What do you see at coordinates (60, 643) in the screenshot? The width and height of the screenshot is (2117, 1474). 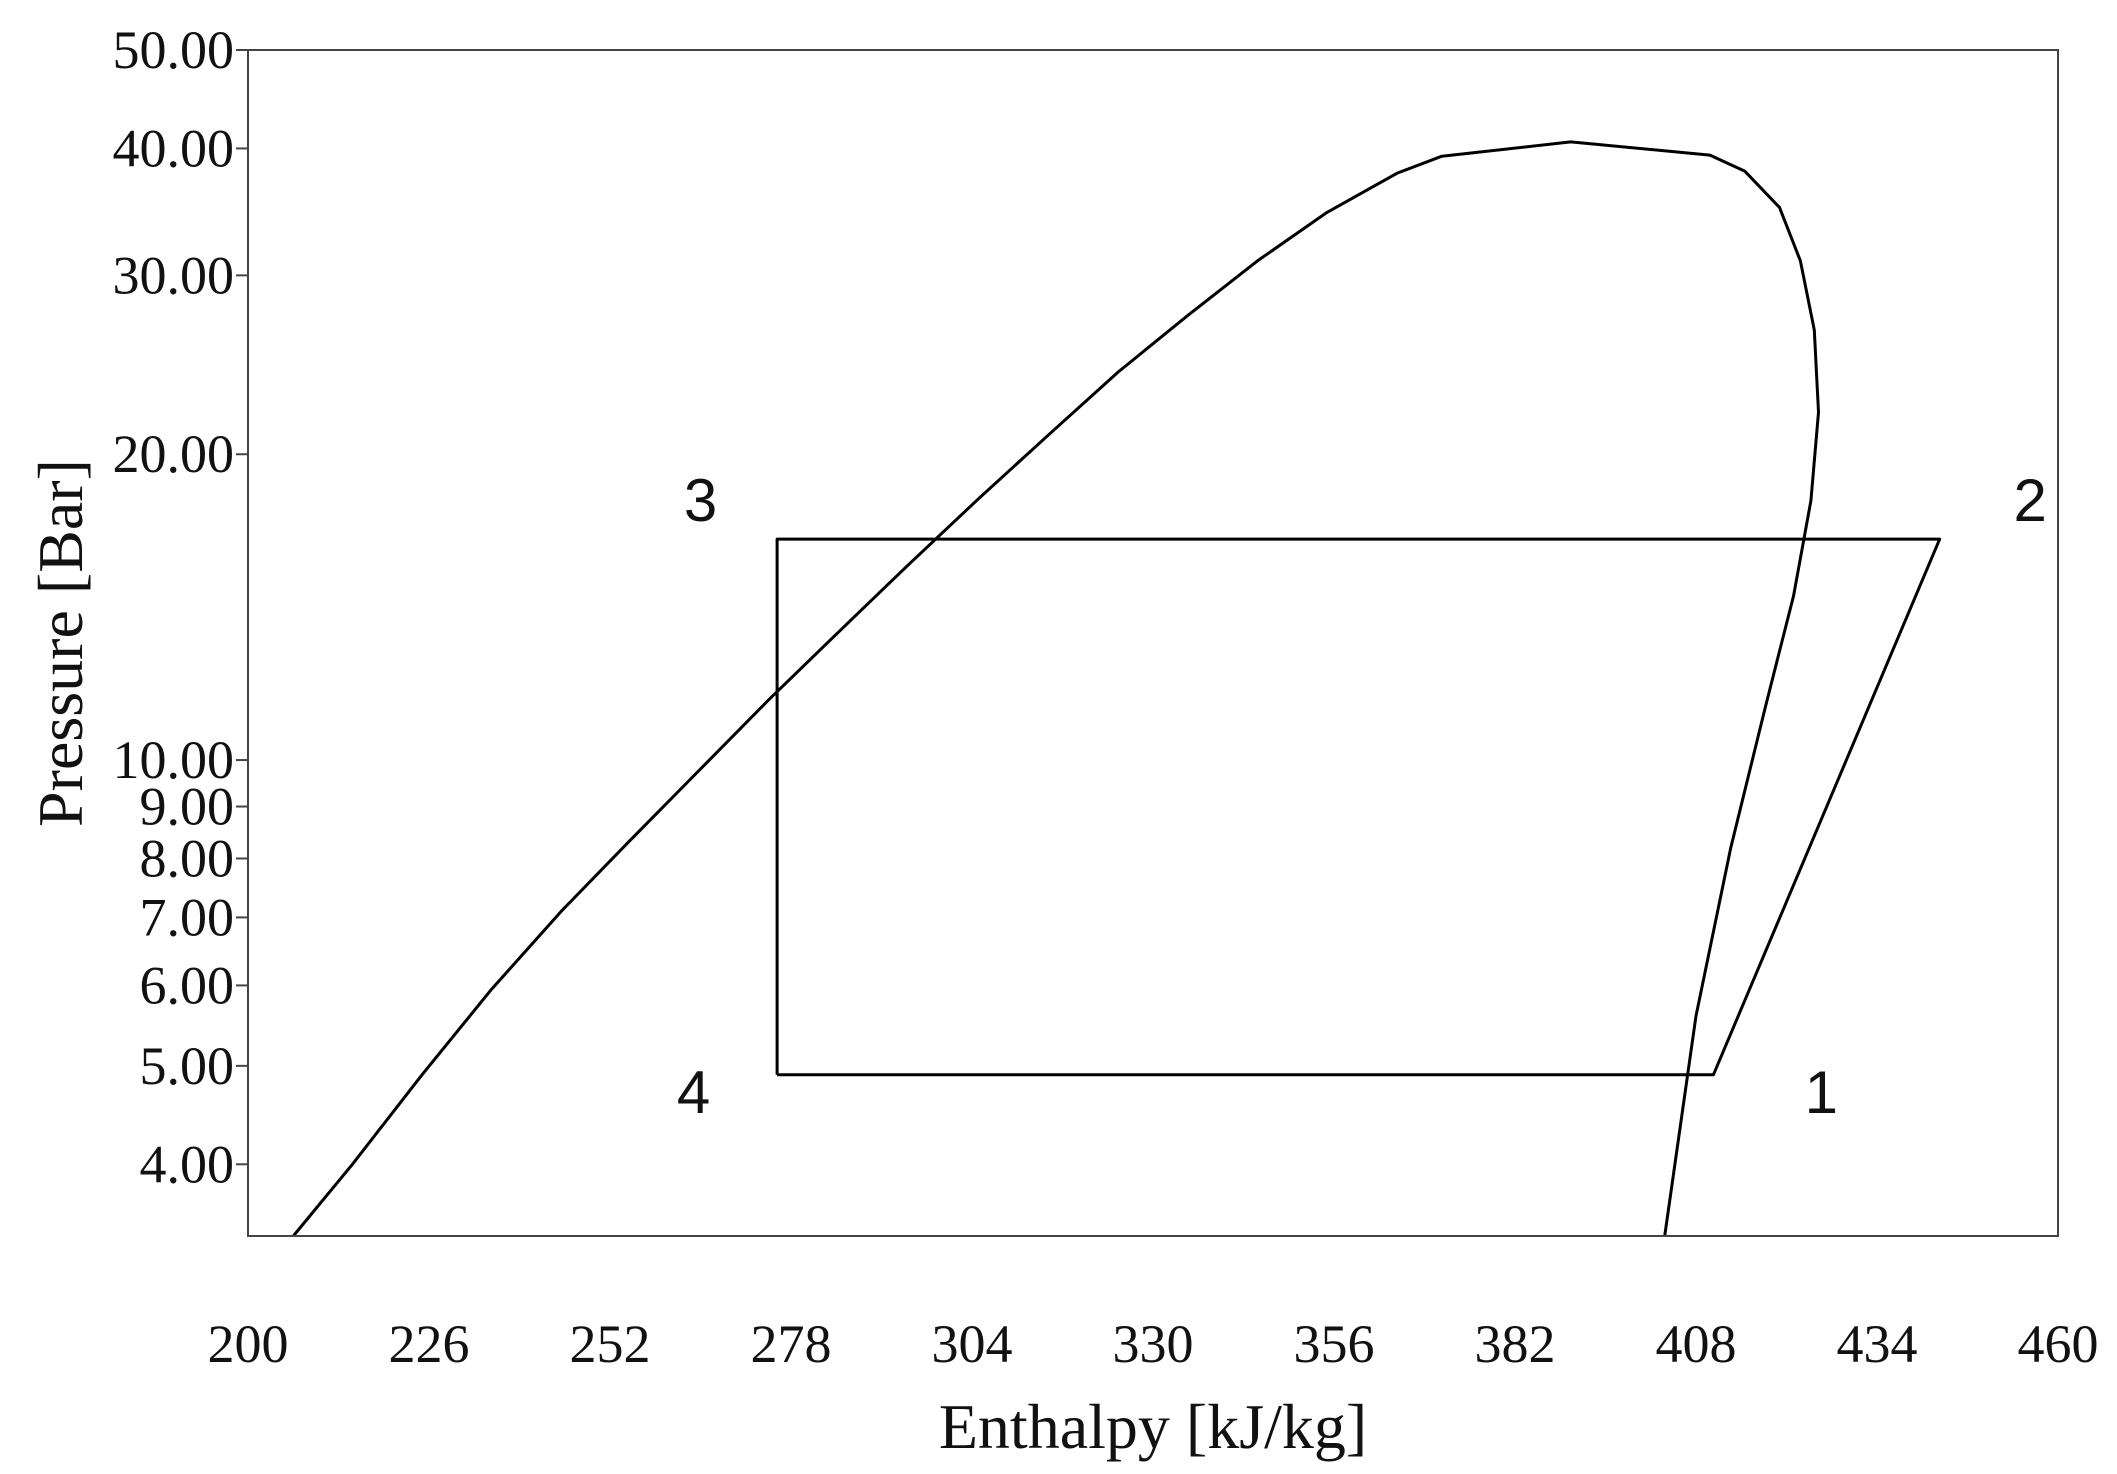 I see `y-axis-title: Pressure [Bar]` at bounding box center [60, 643].